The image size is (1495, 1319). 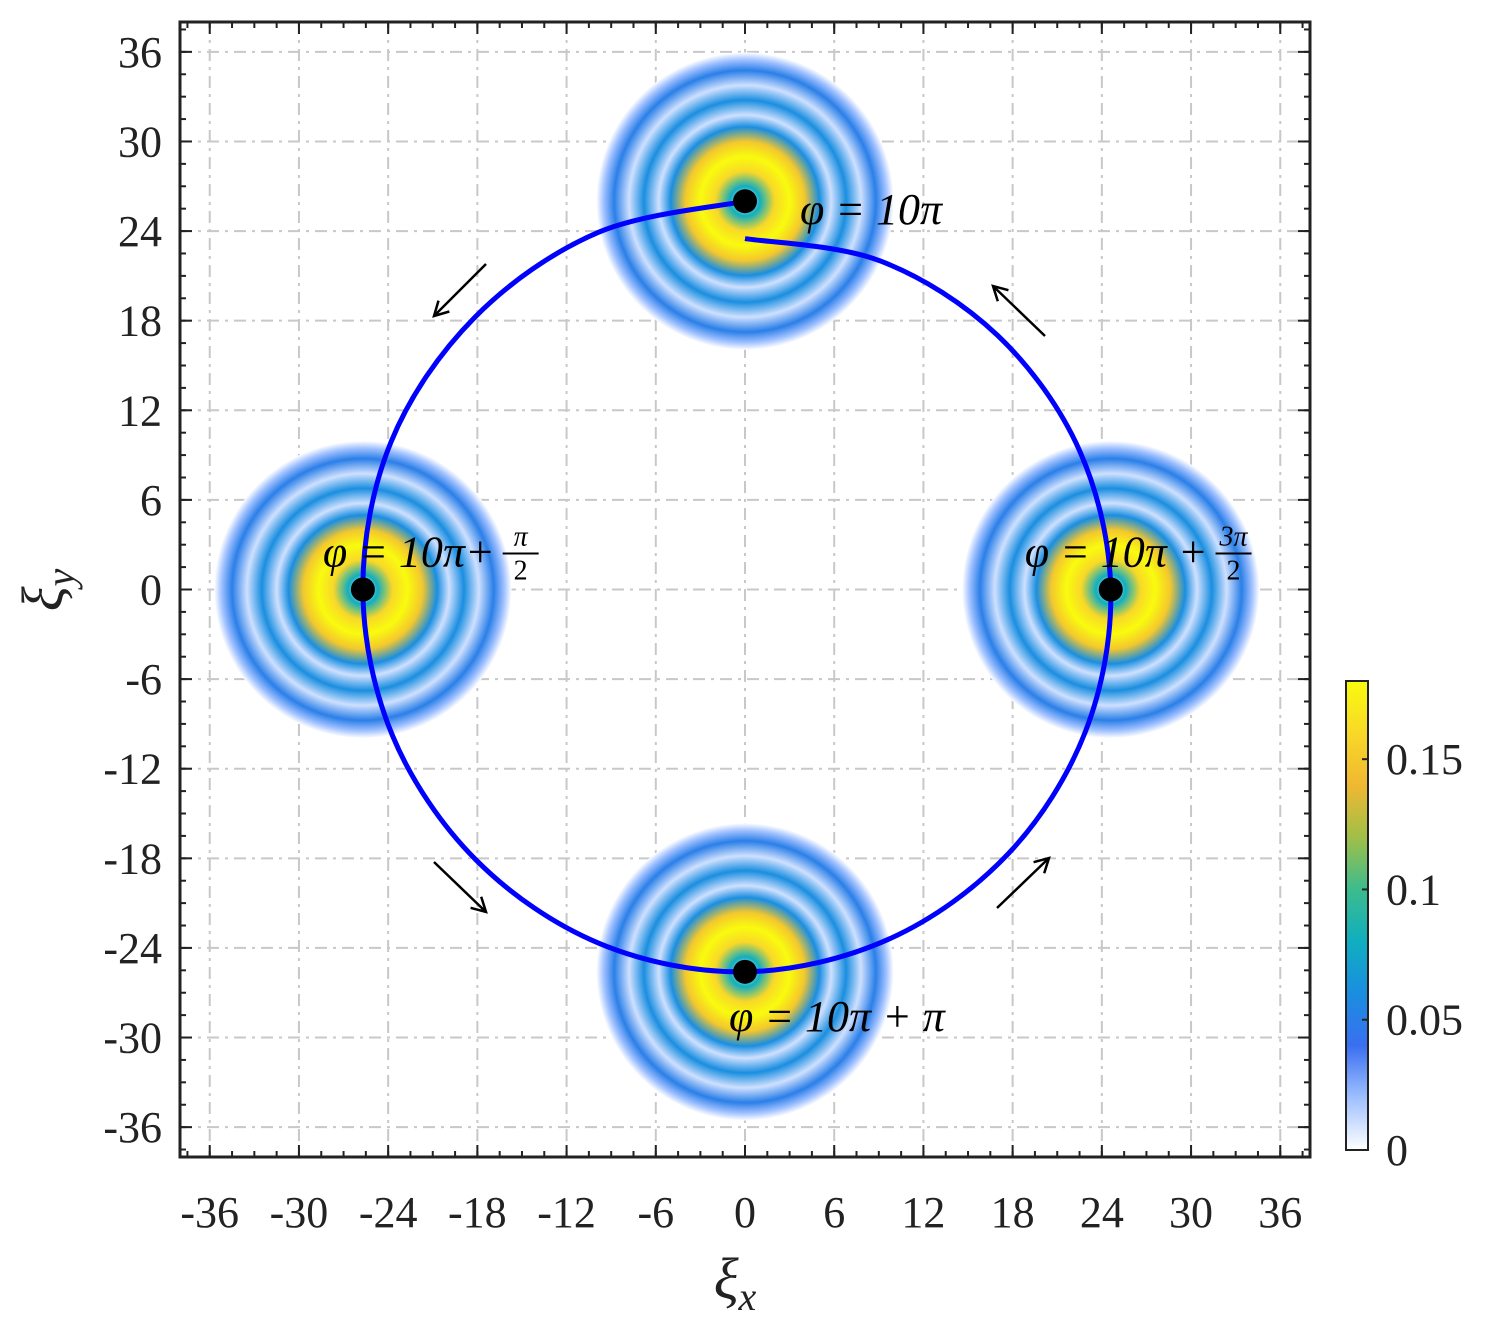 What do you see at coordinates (1413, 889) in the screenshot?
I see `colorbar-tick-label: 0.1` at bounding box center [1413, 889].